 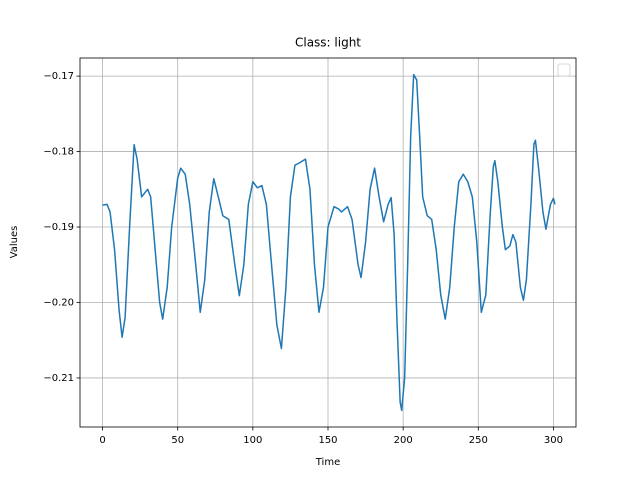 I want to click on x-tick-label: 100, so click(x=252, y=440).